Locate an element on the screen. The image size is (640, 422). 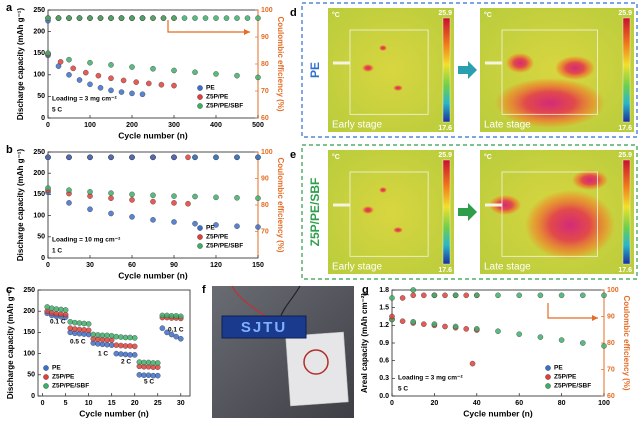
y-tick-label: 200 is located at coordinates (39, 173).